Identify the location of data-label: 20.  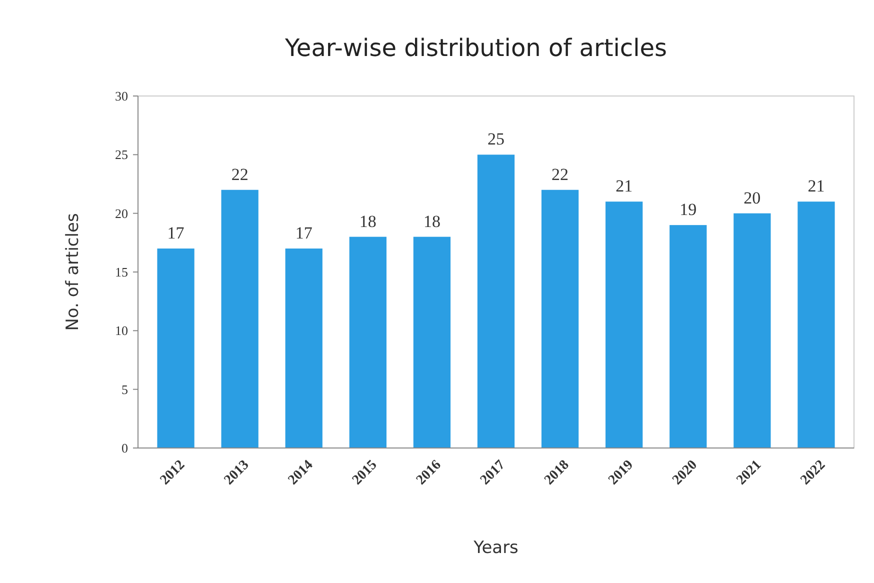
(752, 198).